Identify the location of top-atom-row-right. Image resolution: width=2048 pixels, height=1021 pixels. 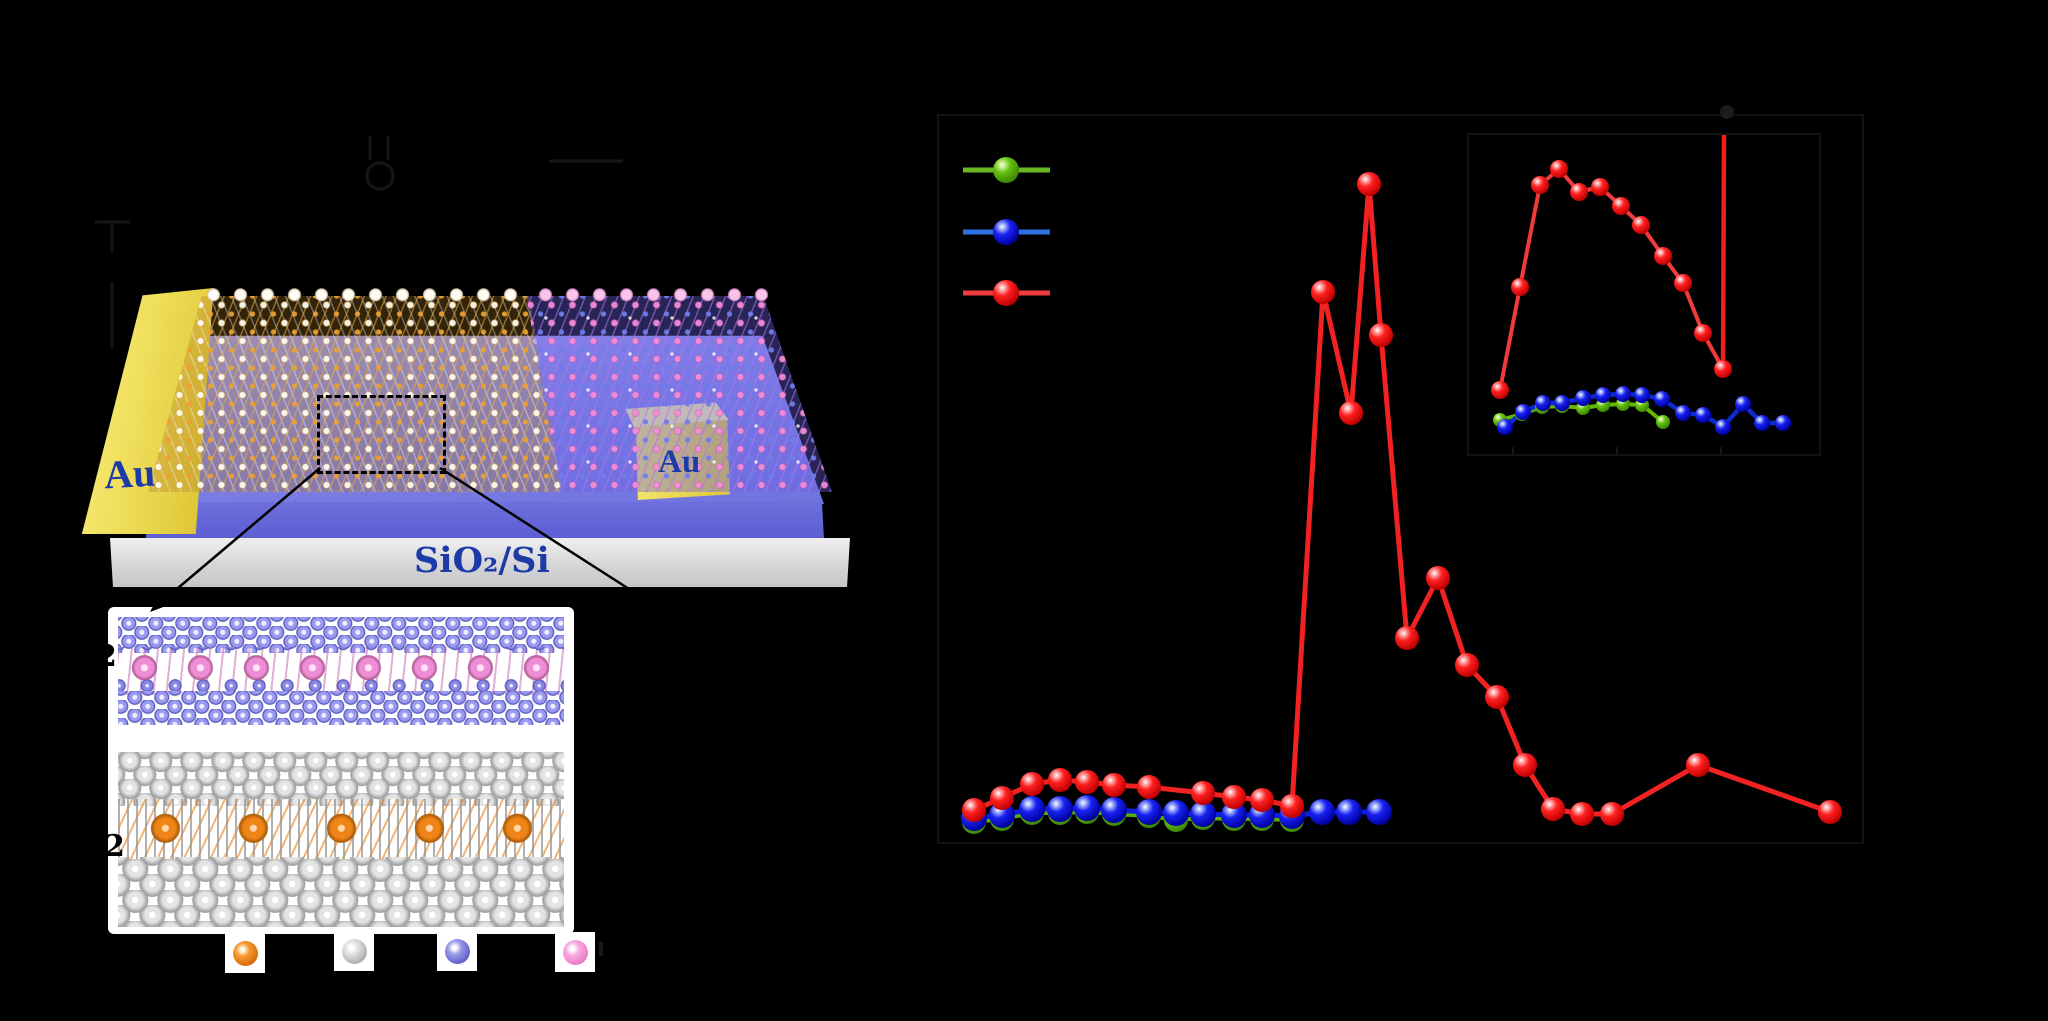
(650, 296).